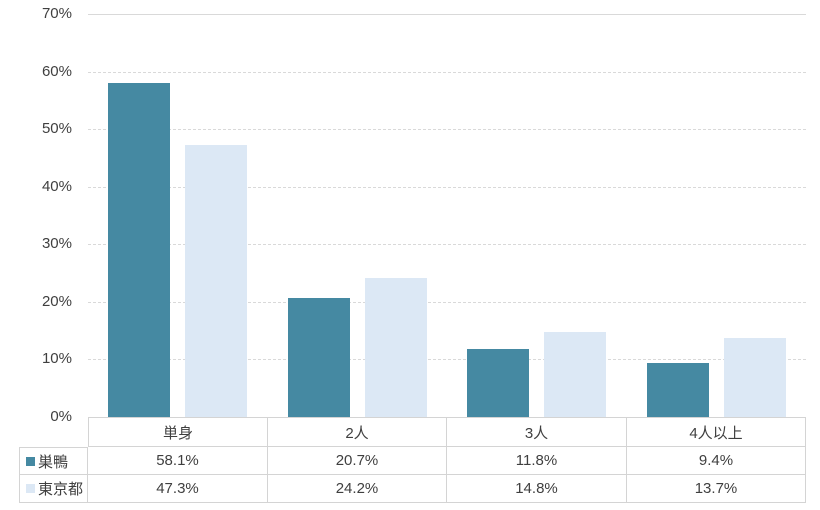 The width and height of the screenshot is (820, 510). Describe the element at coordinates (319, 357) in the screenshot. I see `bar-巣鴨-2人` at that location.